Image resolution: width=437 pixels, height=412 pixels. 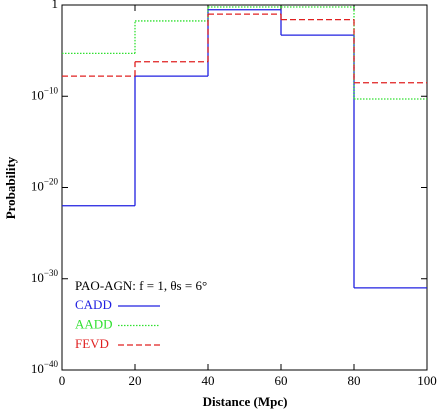 I want to click on y-tick-label: 10−30, so click(x=45, y=276).